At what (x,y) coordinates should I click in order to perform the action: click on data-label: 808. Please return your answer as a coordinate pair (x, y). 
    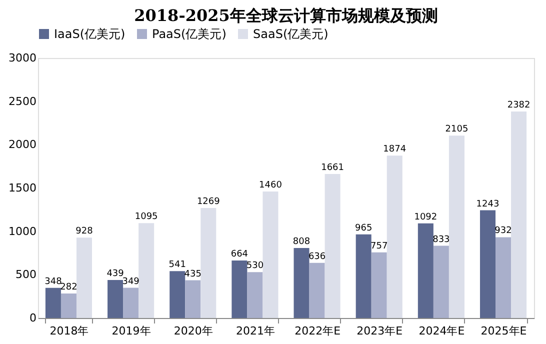
    Looking at the image, I should click on (301, 241).